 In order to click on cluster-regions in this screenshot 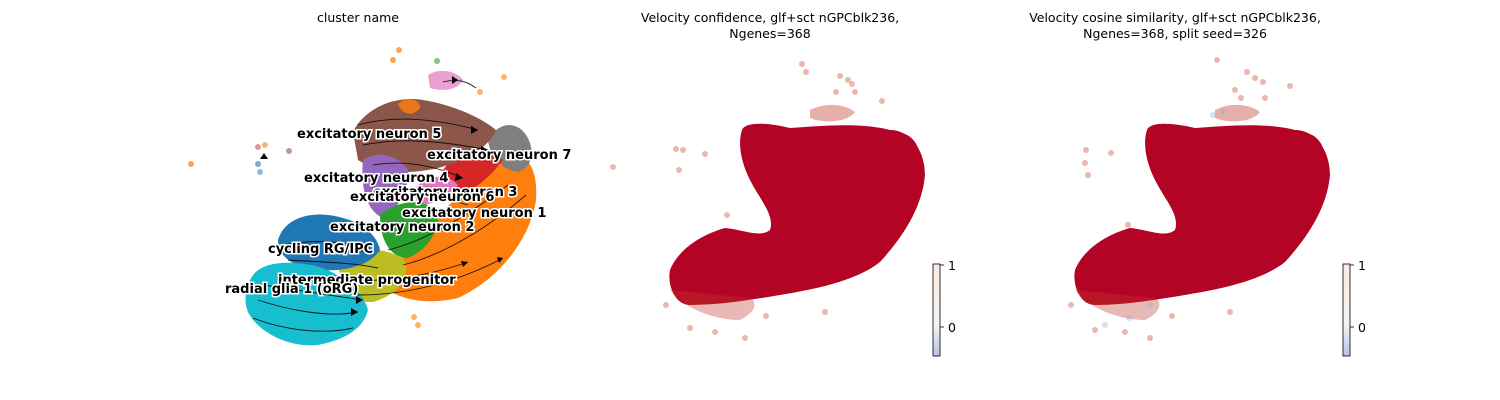, I will do `click(391, 208)`.